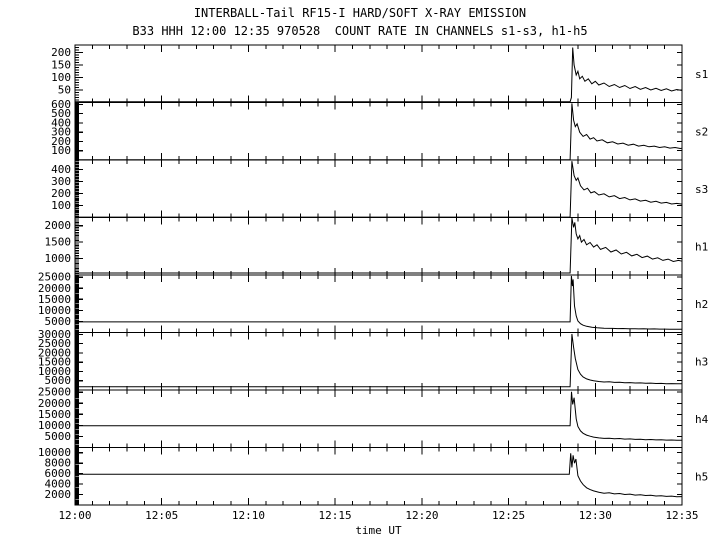 The height and width of the screenshot is (550, 720). Describe the element at coordinates (58, 494) in the screenshot. I see `y-tick-label: 2000` at that location.